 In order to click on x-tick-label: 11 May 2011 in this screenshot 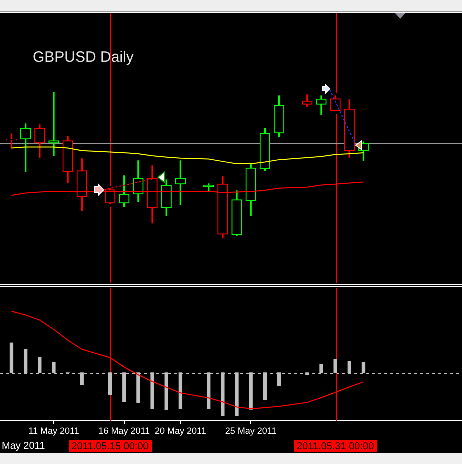, I will do `click(54, 431)`.